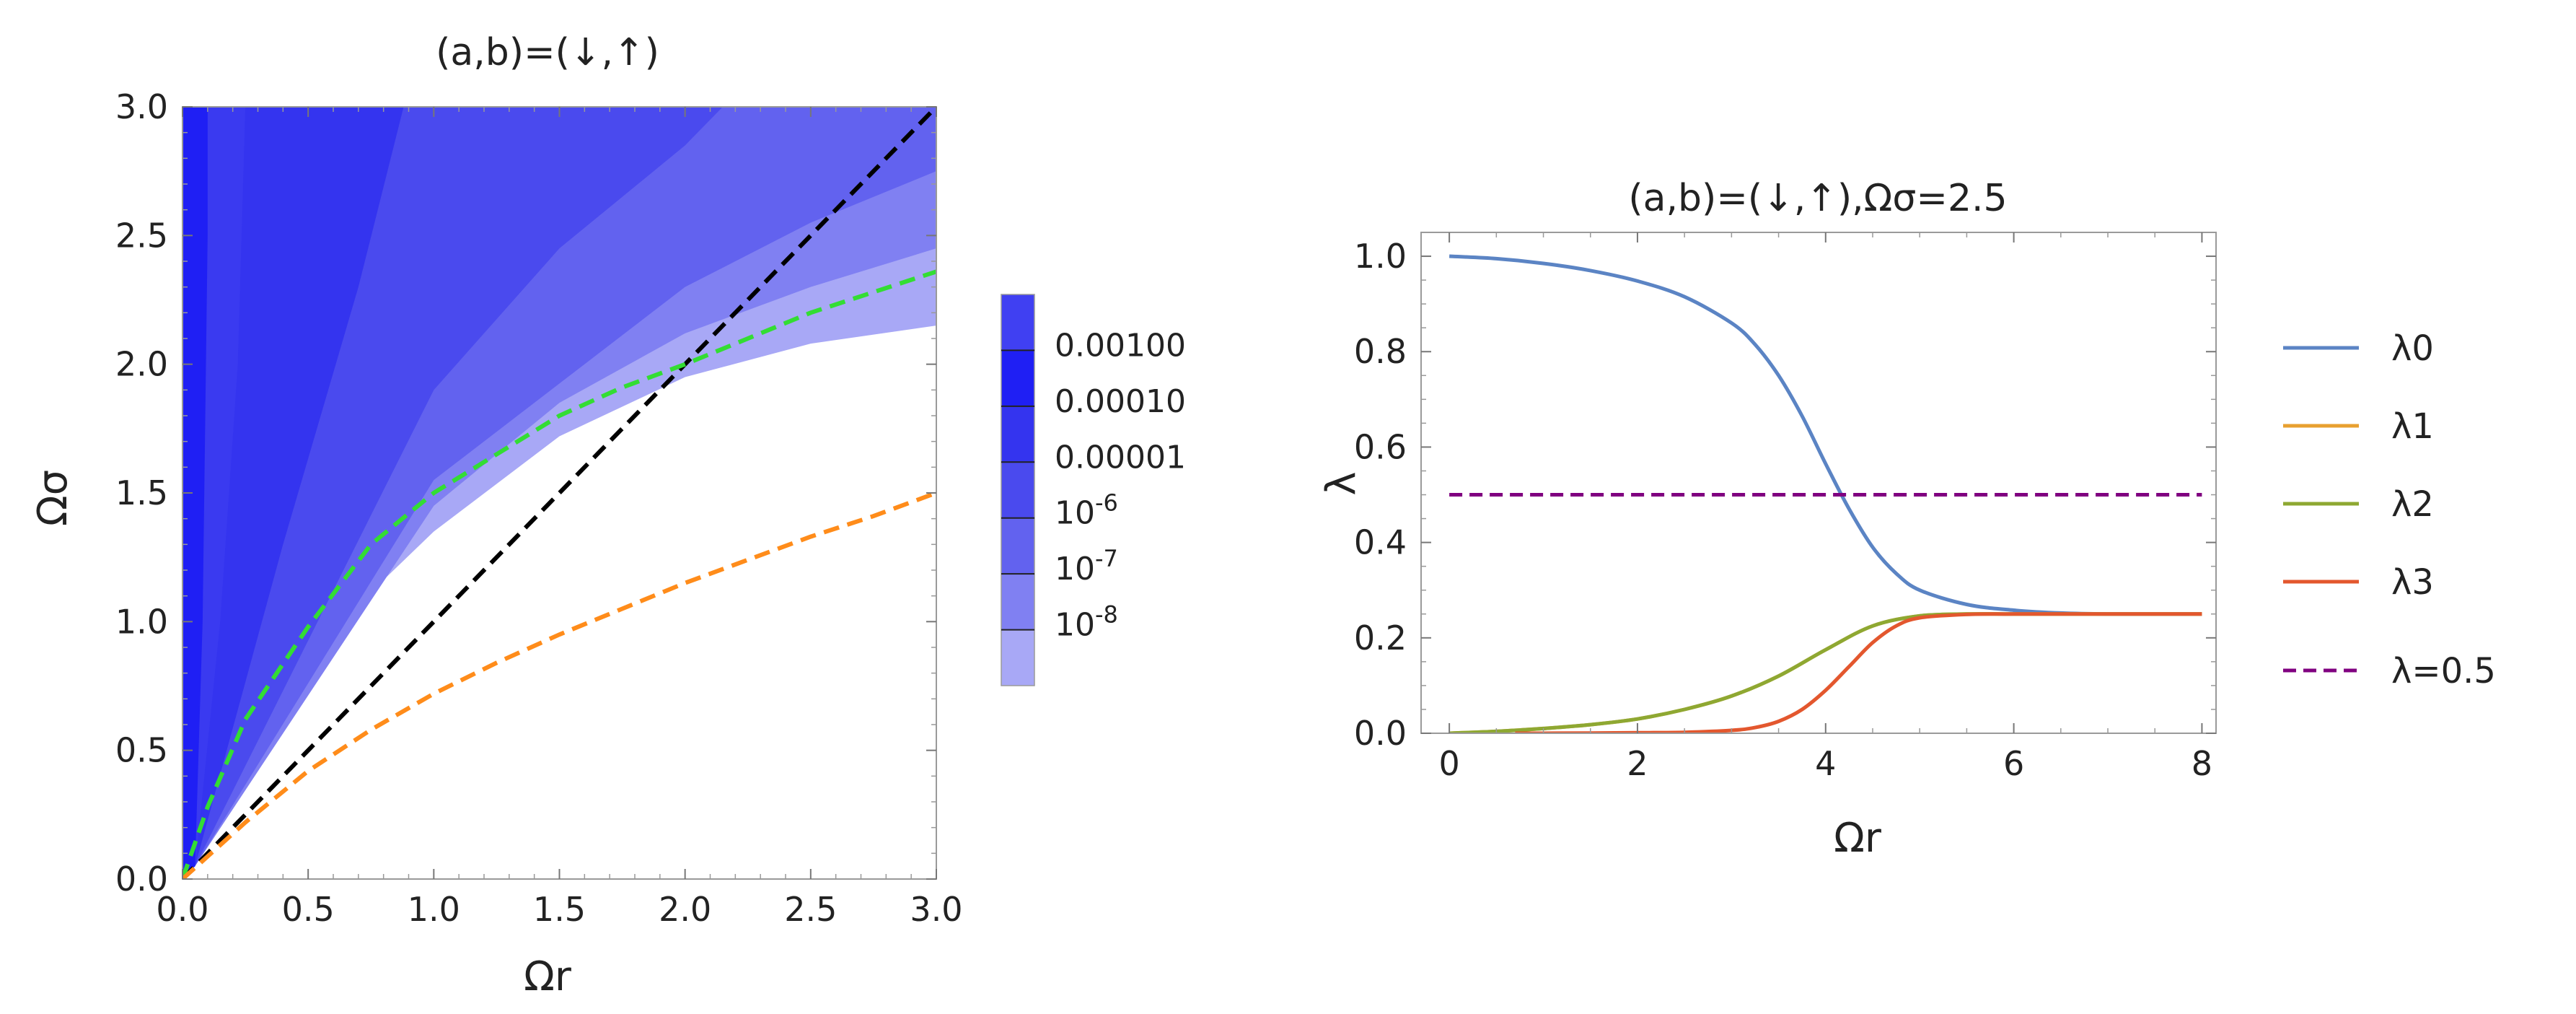 Image resolution: width=2576 pixels, height=1014 pixels. Describe the element at coordinates (1120, 401) in the screenshot. I see `colorbar-level-1: 0.00010` at that location.